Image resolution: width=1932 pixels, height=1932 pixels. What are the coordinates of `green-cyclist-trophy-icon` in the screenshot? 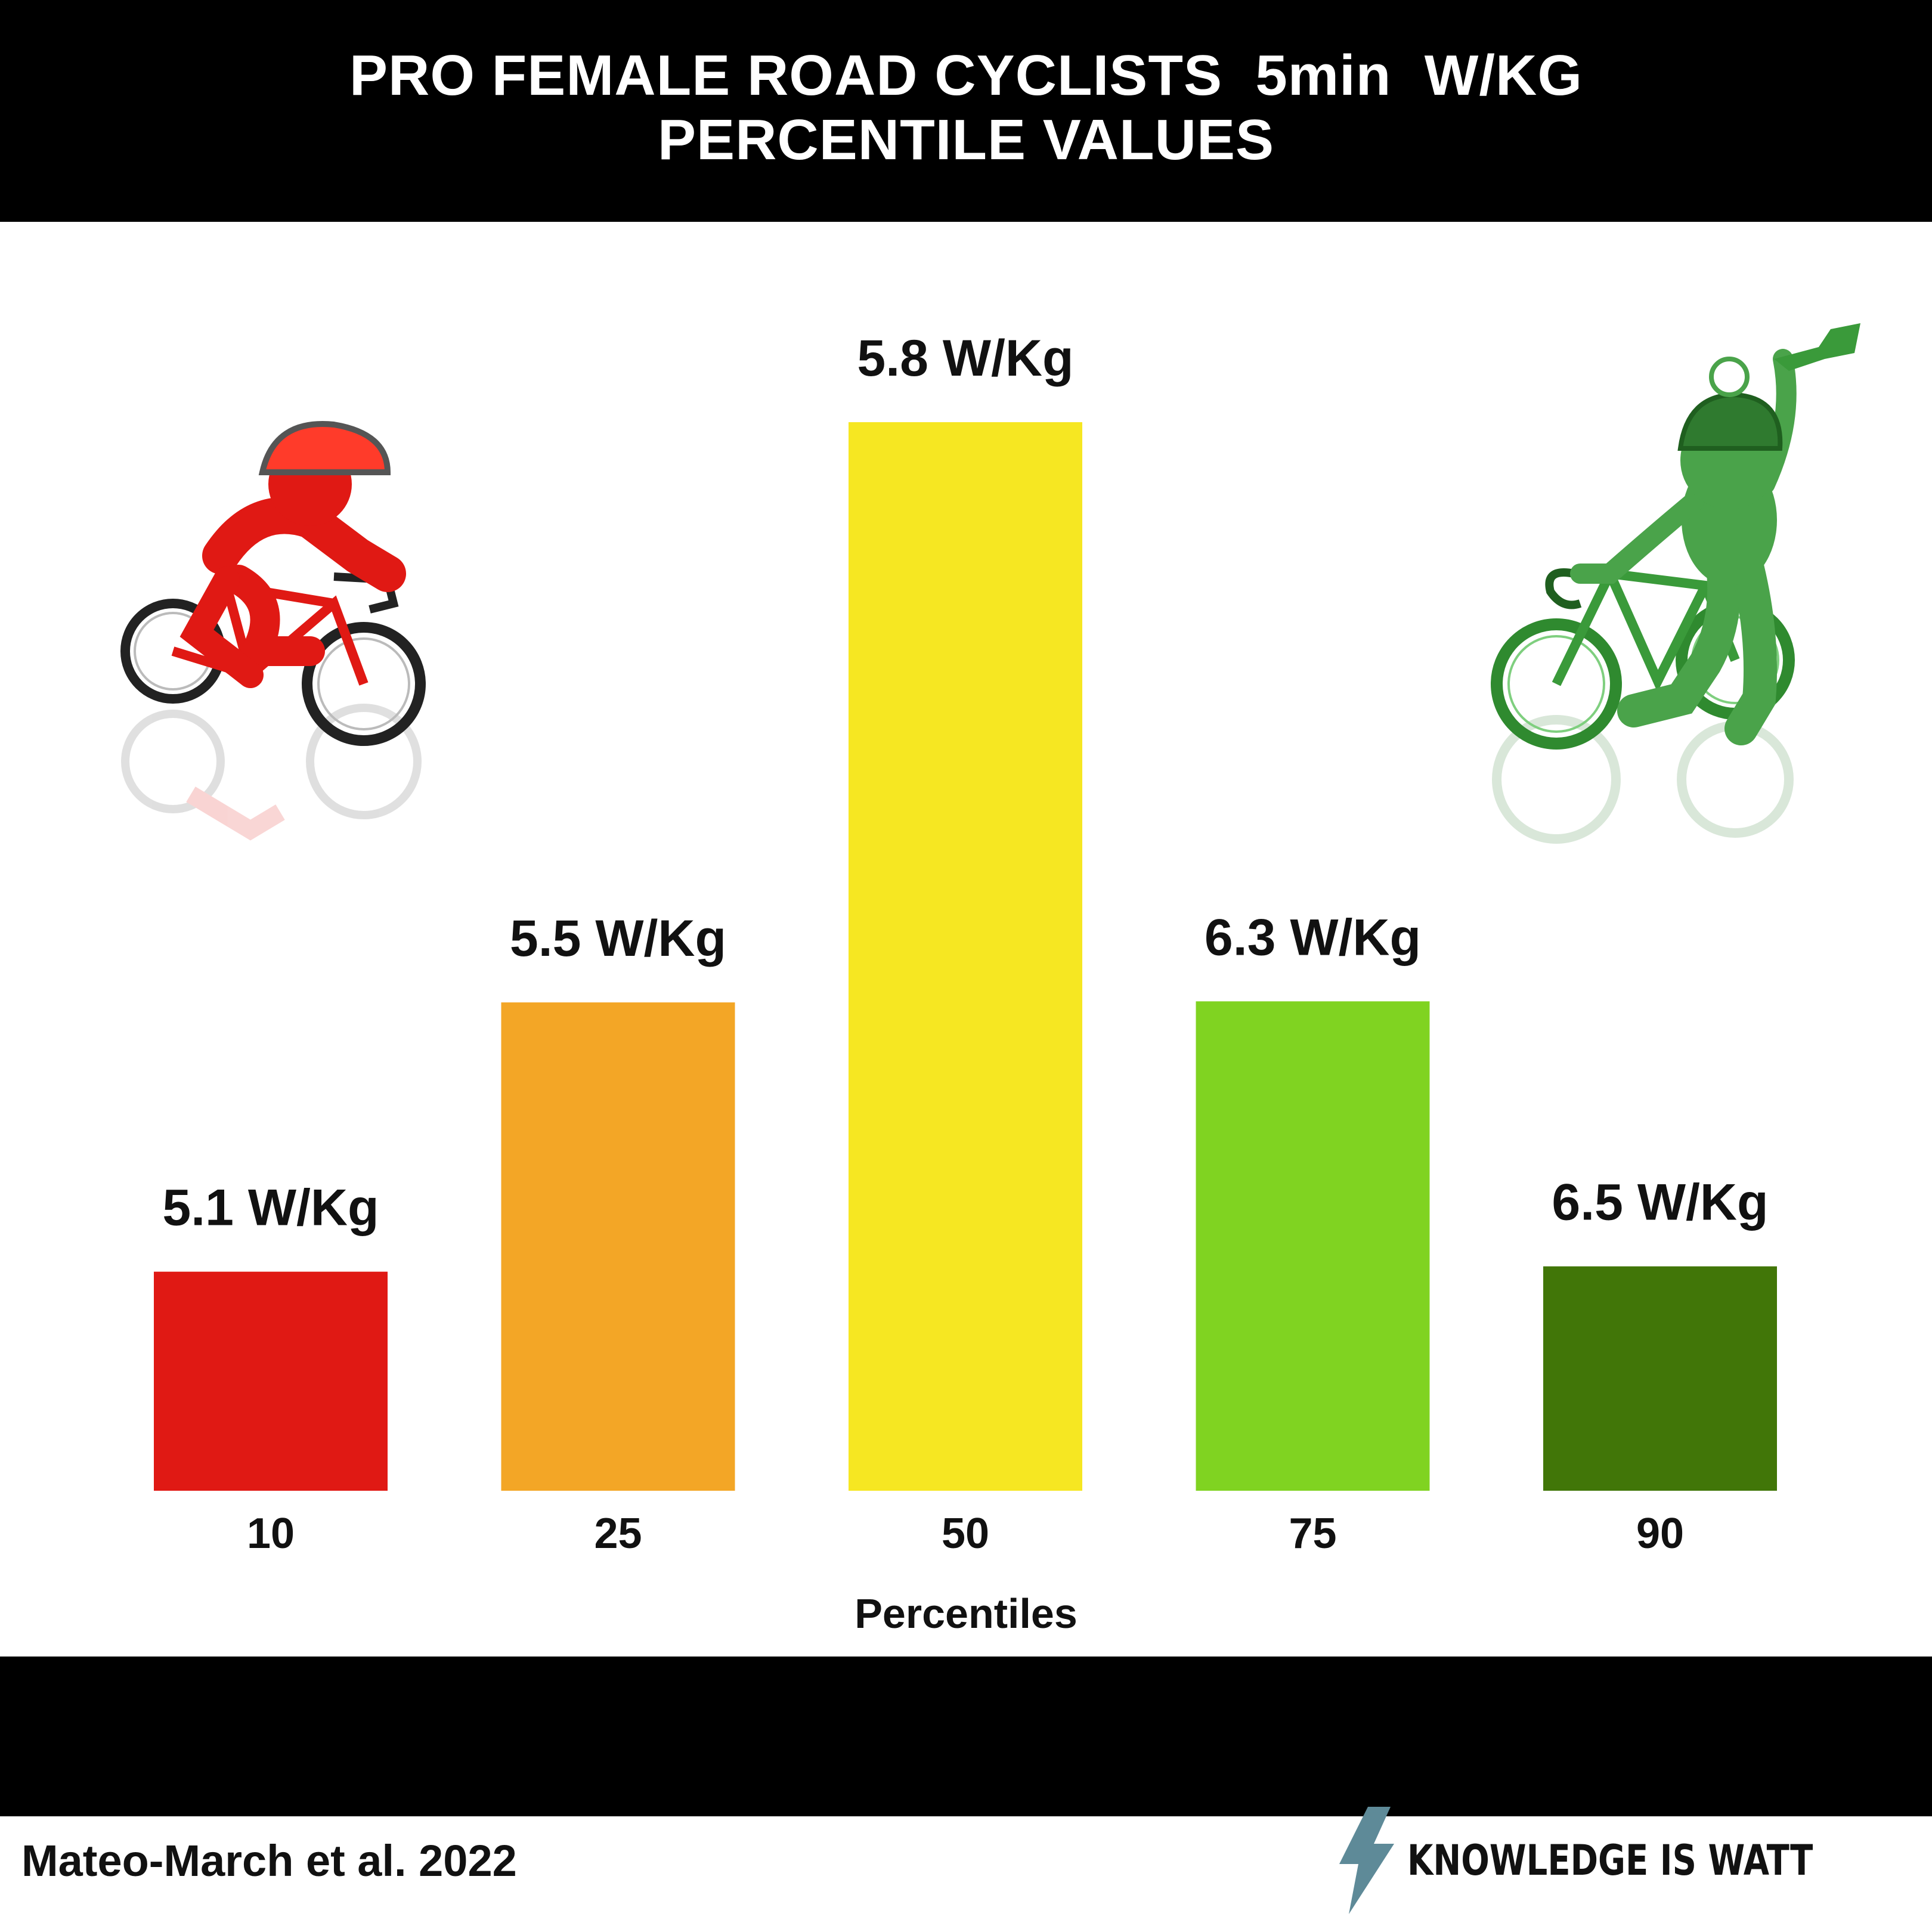 It's located at (1675, 584).